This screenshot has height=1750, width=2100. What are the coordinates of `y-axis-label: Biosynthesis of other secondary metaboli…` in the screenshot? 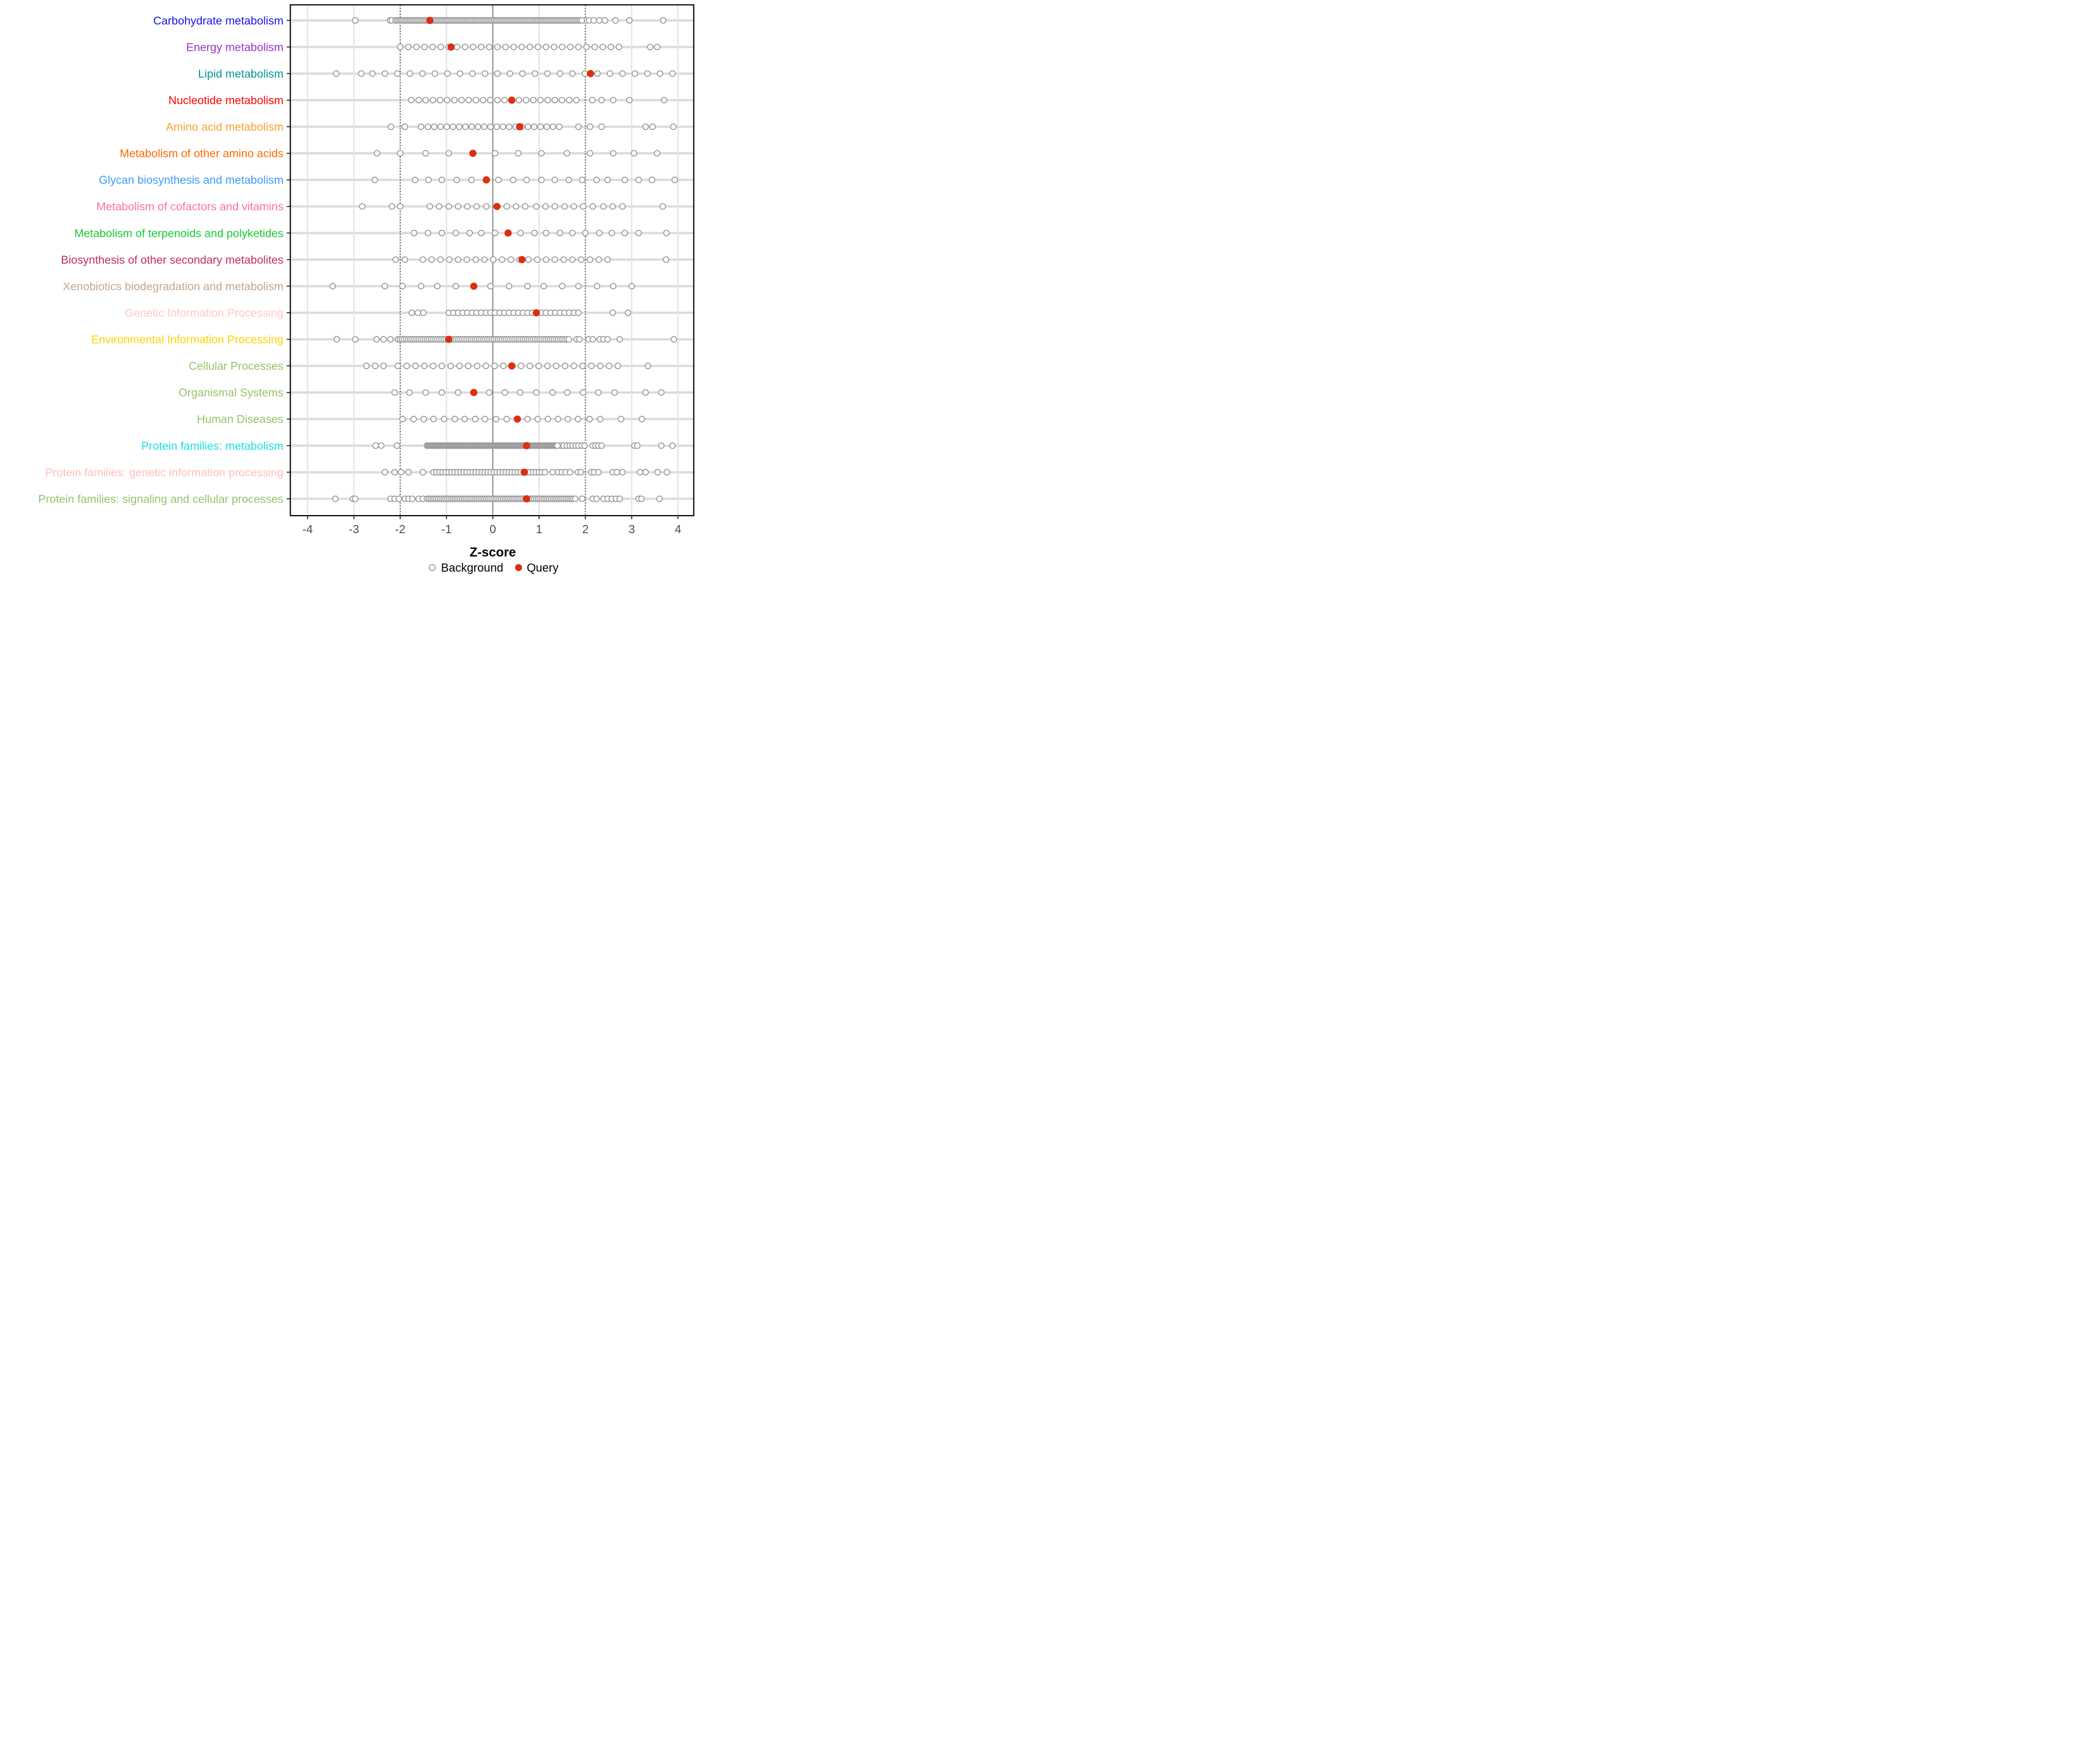 It's located at (173, 260).